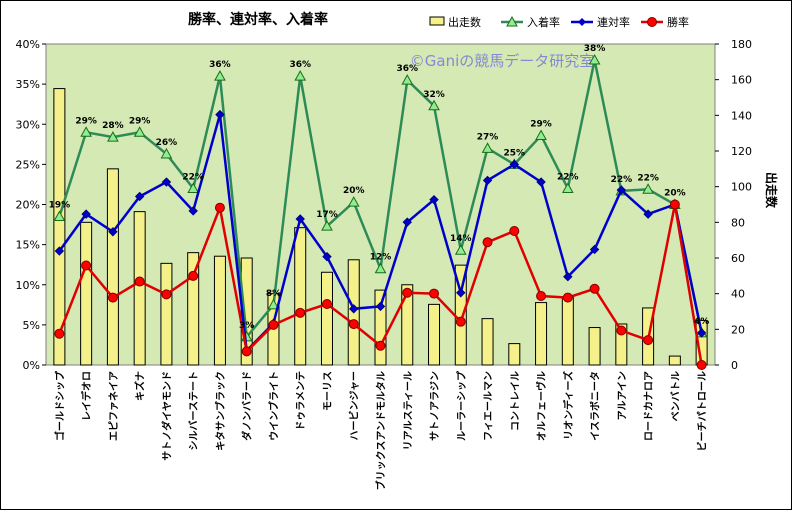 The image size is (792, 510). I want to click on left-axis-tick-label: 25%, so click(28, 164).